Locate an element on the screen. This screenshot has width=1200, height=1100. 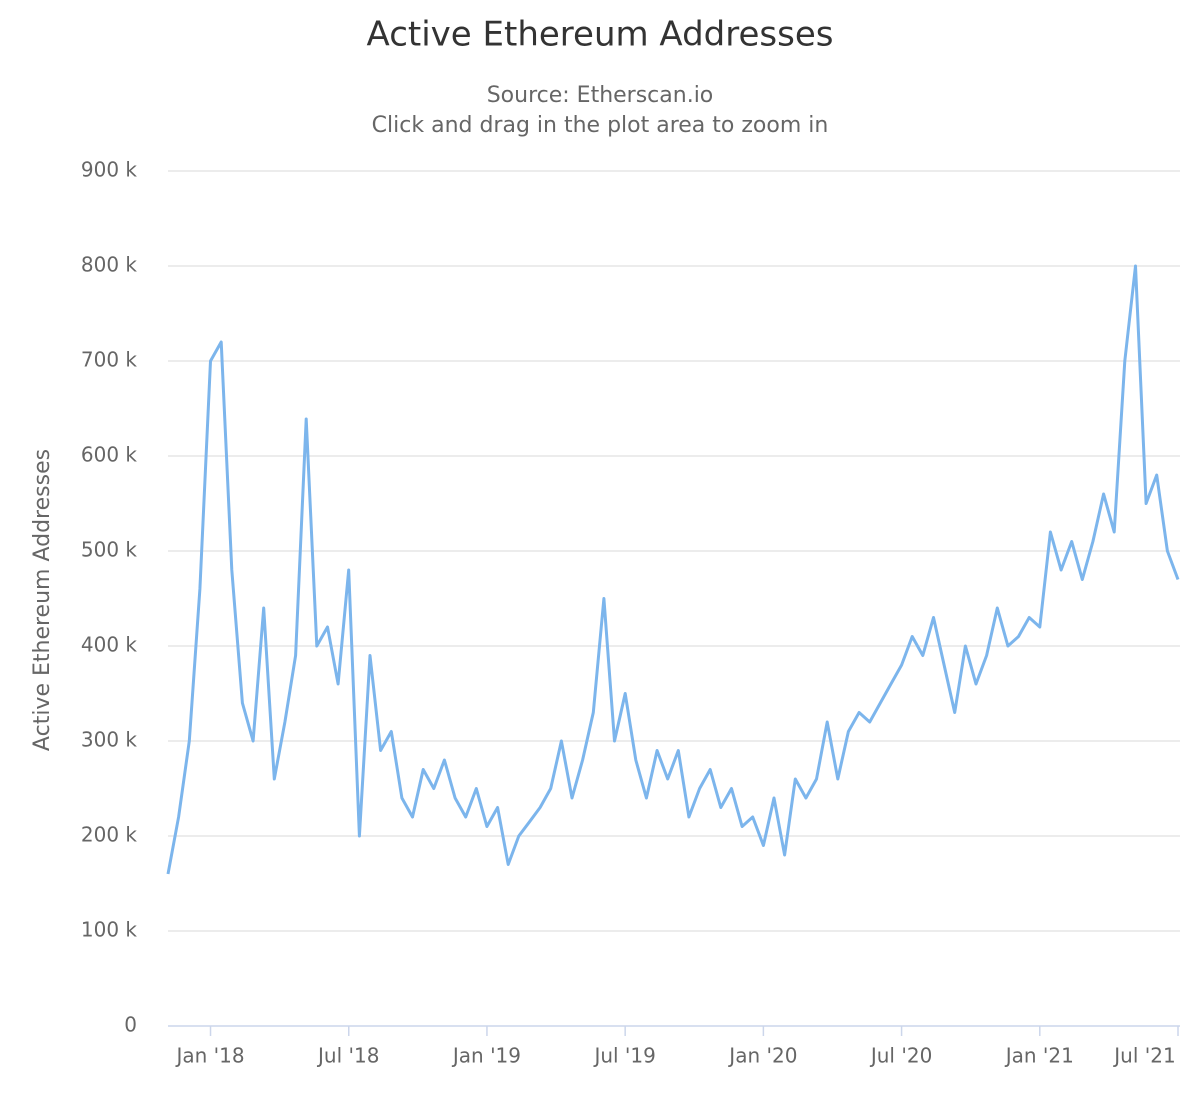
x-tick-label: Jan '19 is located at coordinates (486, 1056).